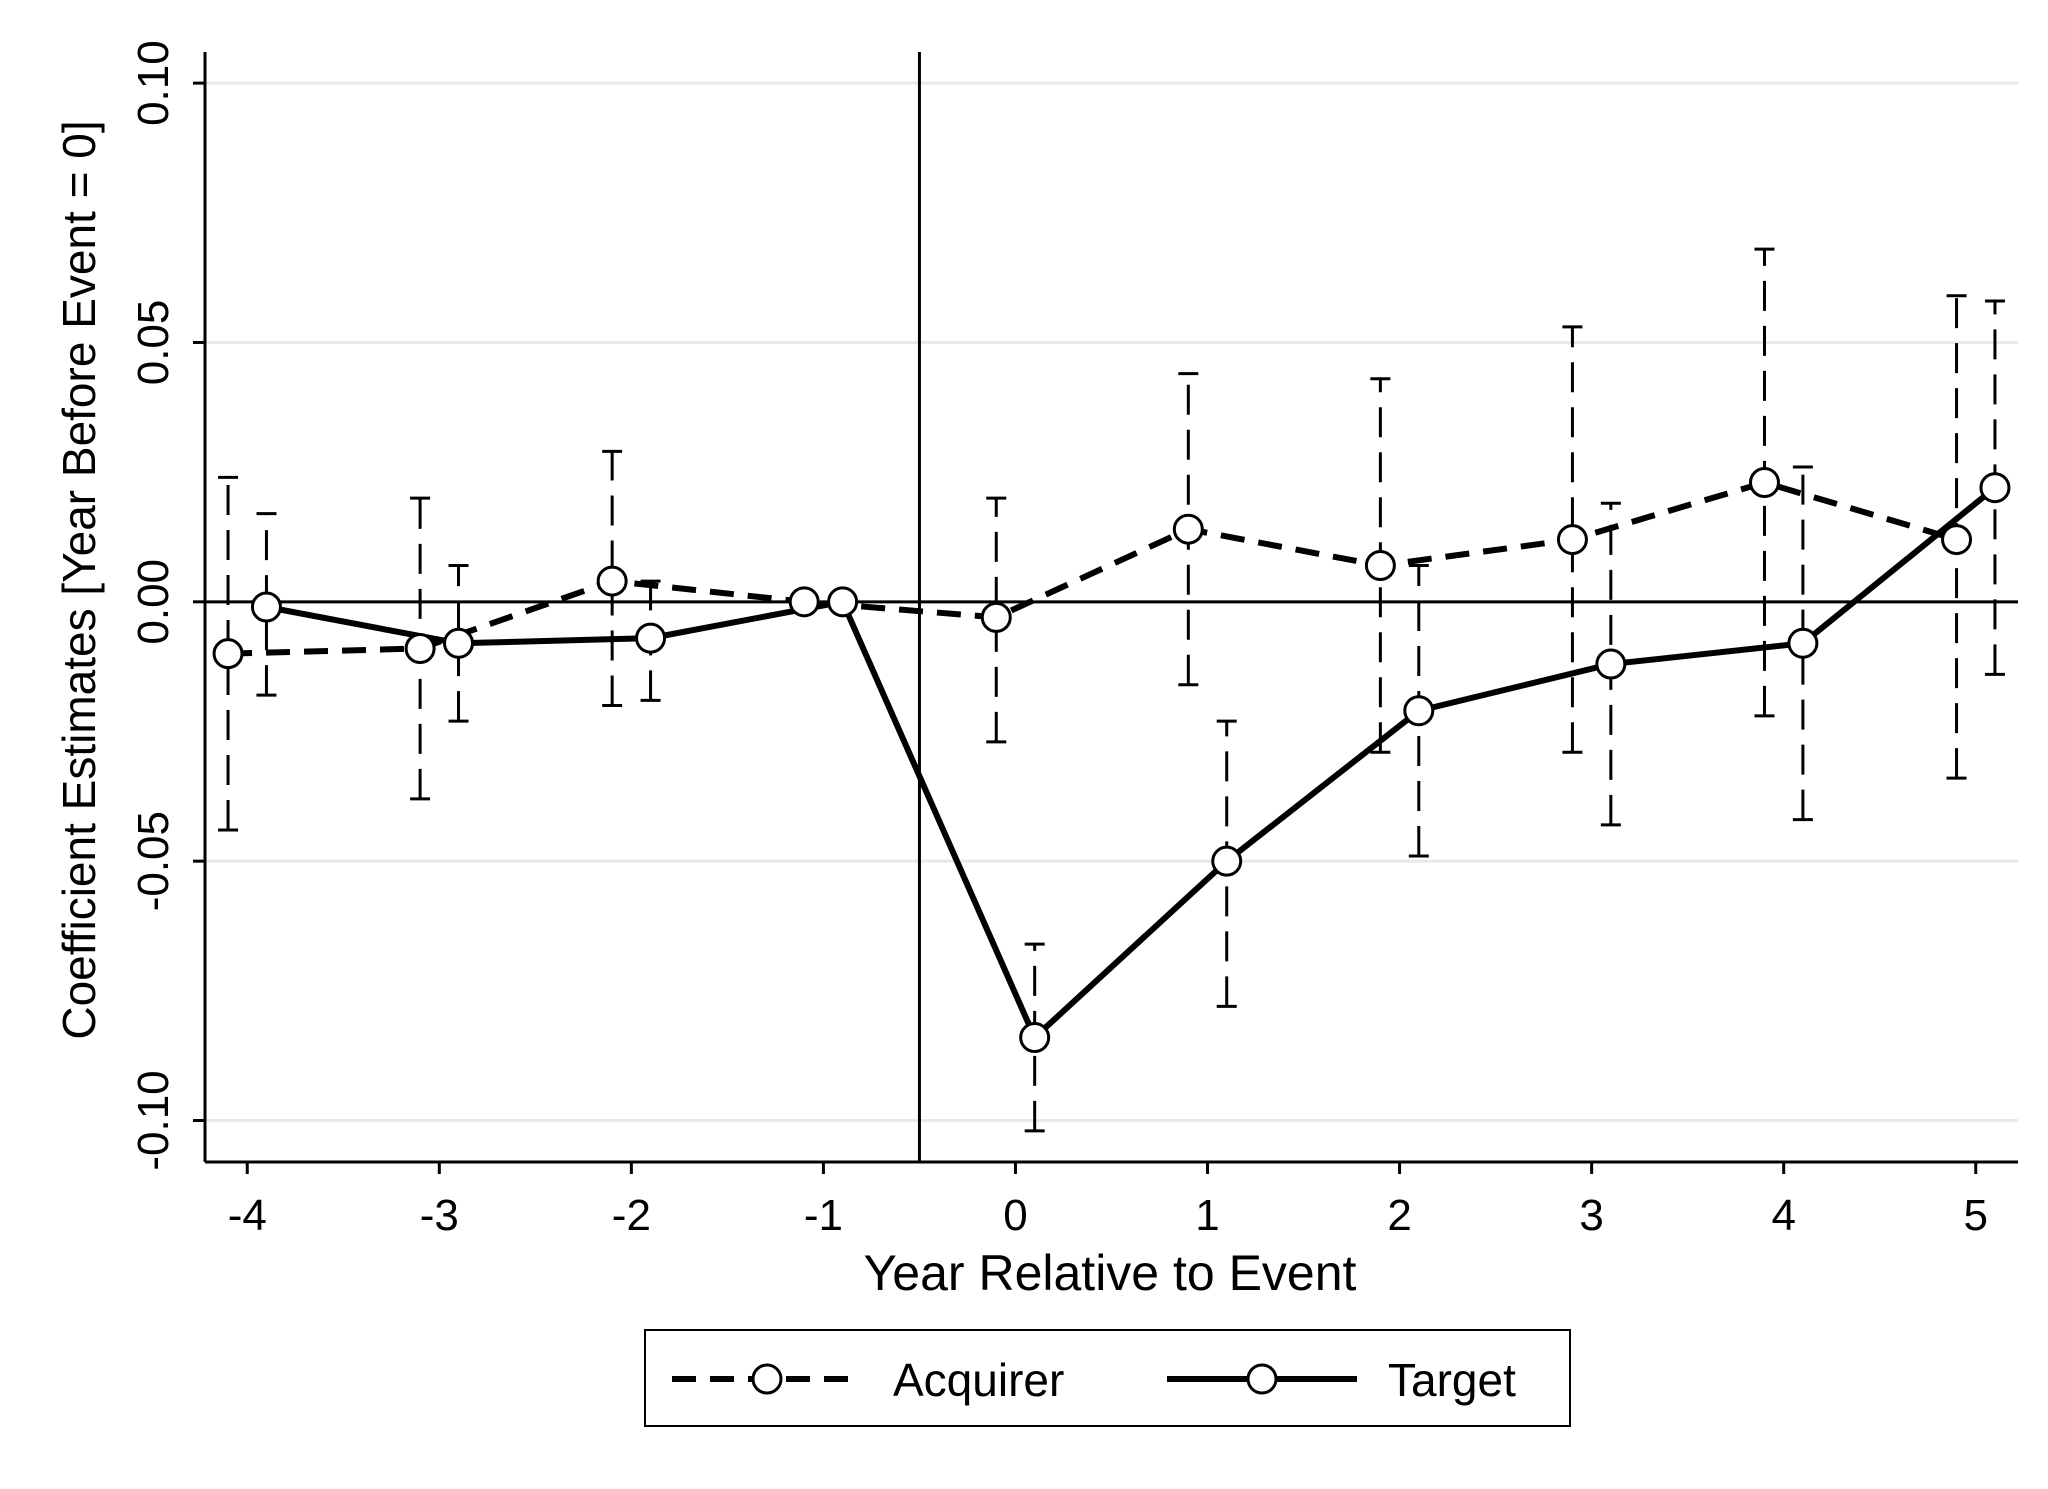 Image resolution: width=2048 pixels, height=1489 pixels. What do you see at coordinates (612, 581) in the screenshot?
I see `point-acquirer-neg2` at bounding box center [612, 581].